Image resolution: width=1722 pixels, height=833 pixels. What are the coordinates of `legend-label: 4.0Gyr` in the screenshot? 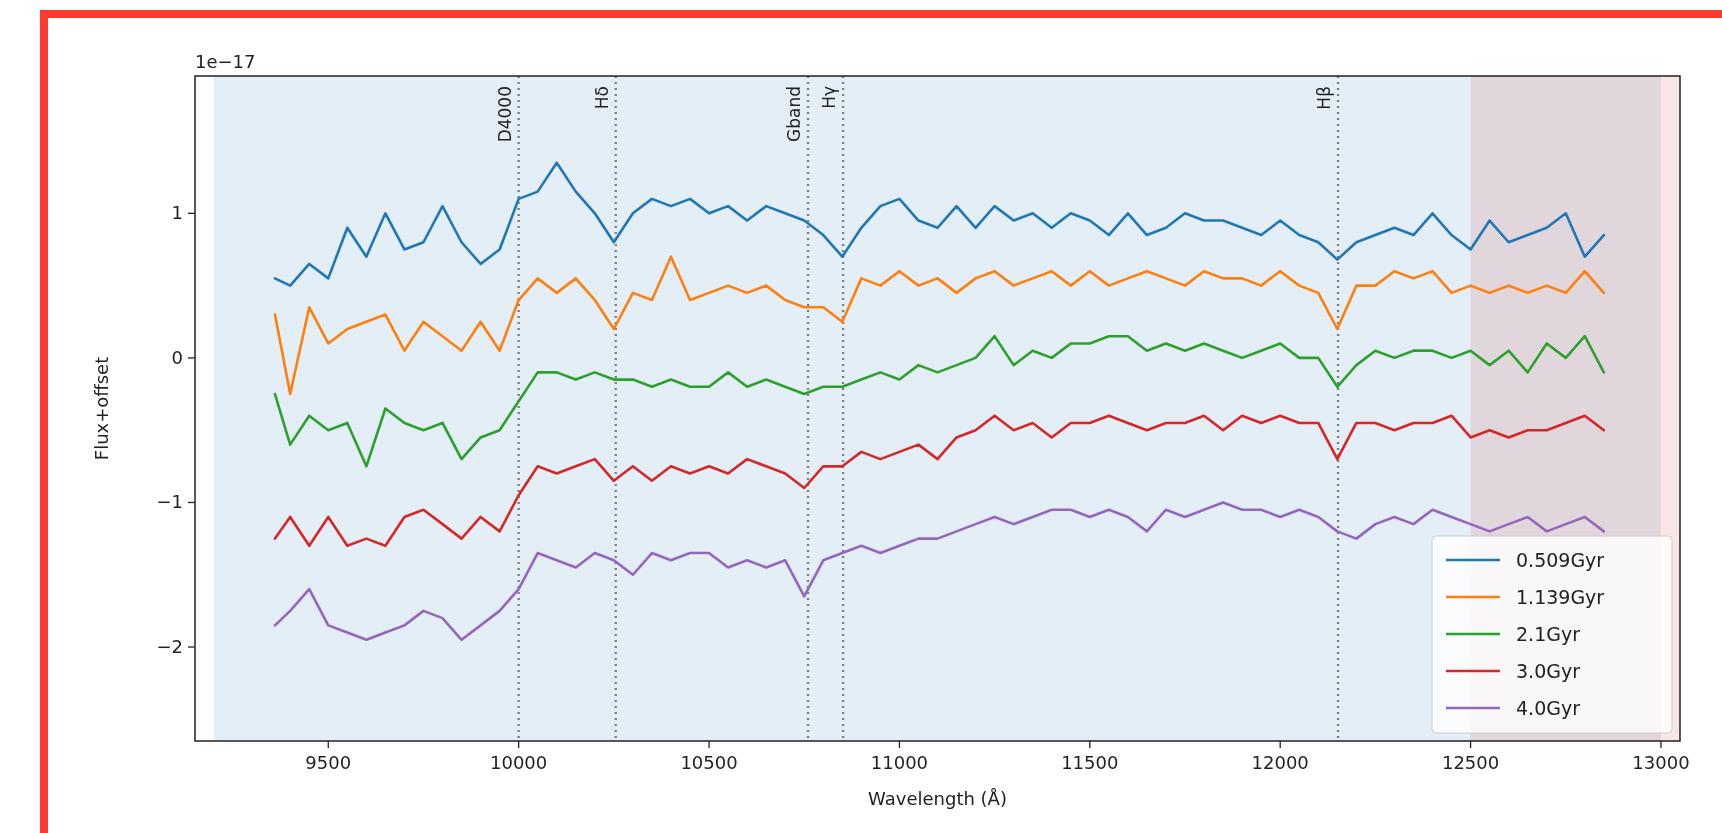 It's located at (1548, 708).